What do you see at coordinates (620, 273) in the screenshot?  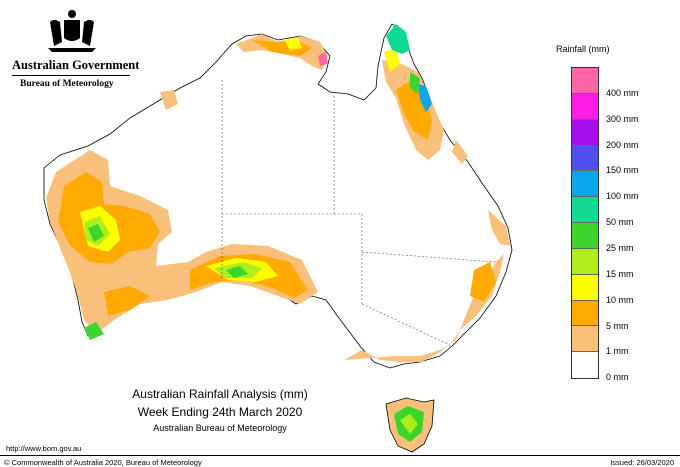 I see `legend-label: 15 mm` at bounding box center [620, 273].